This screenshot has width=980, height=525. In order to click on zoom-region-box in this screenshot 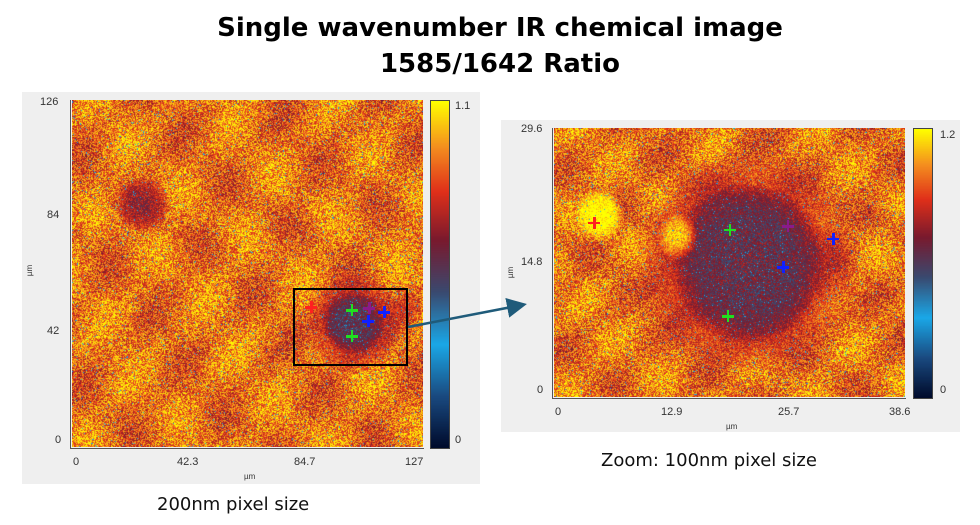, I will do `click(350, 327)`.